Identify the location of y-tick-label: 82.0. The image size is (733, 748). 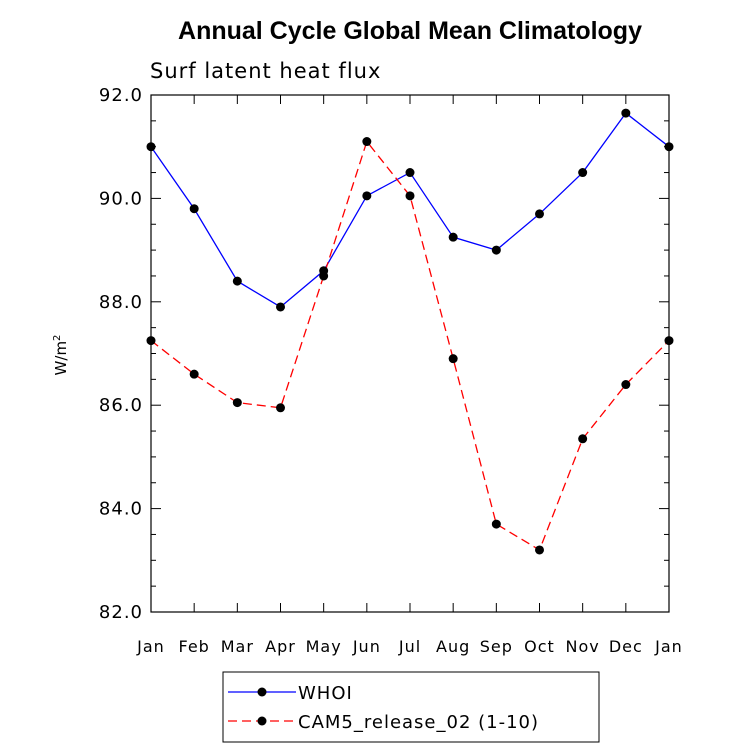
(121, 612).